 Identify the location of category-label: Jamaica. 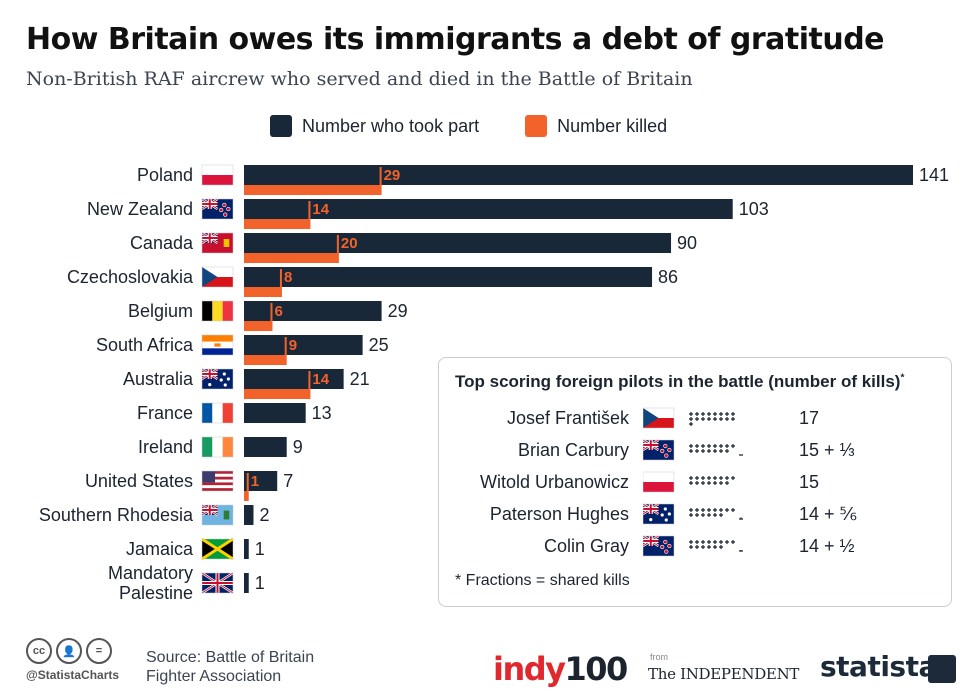
(160, 549).